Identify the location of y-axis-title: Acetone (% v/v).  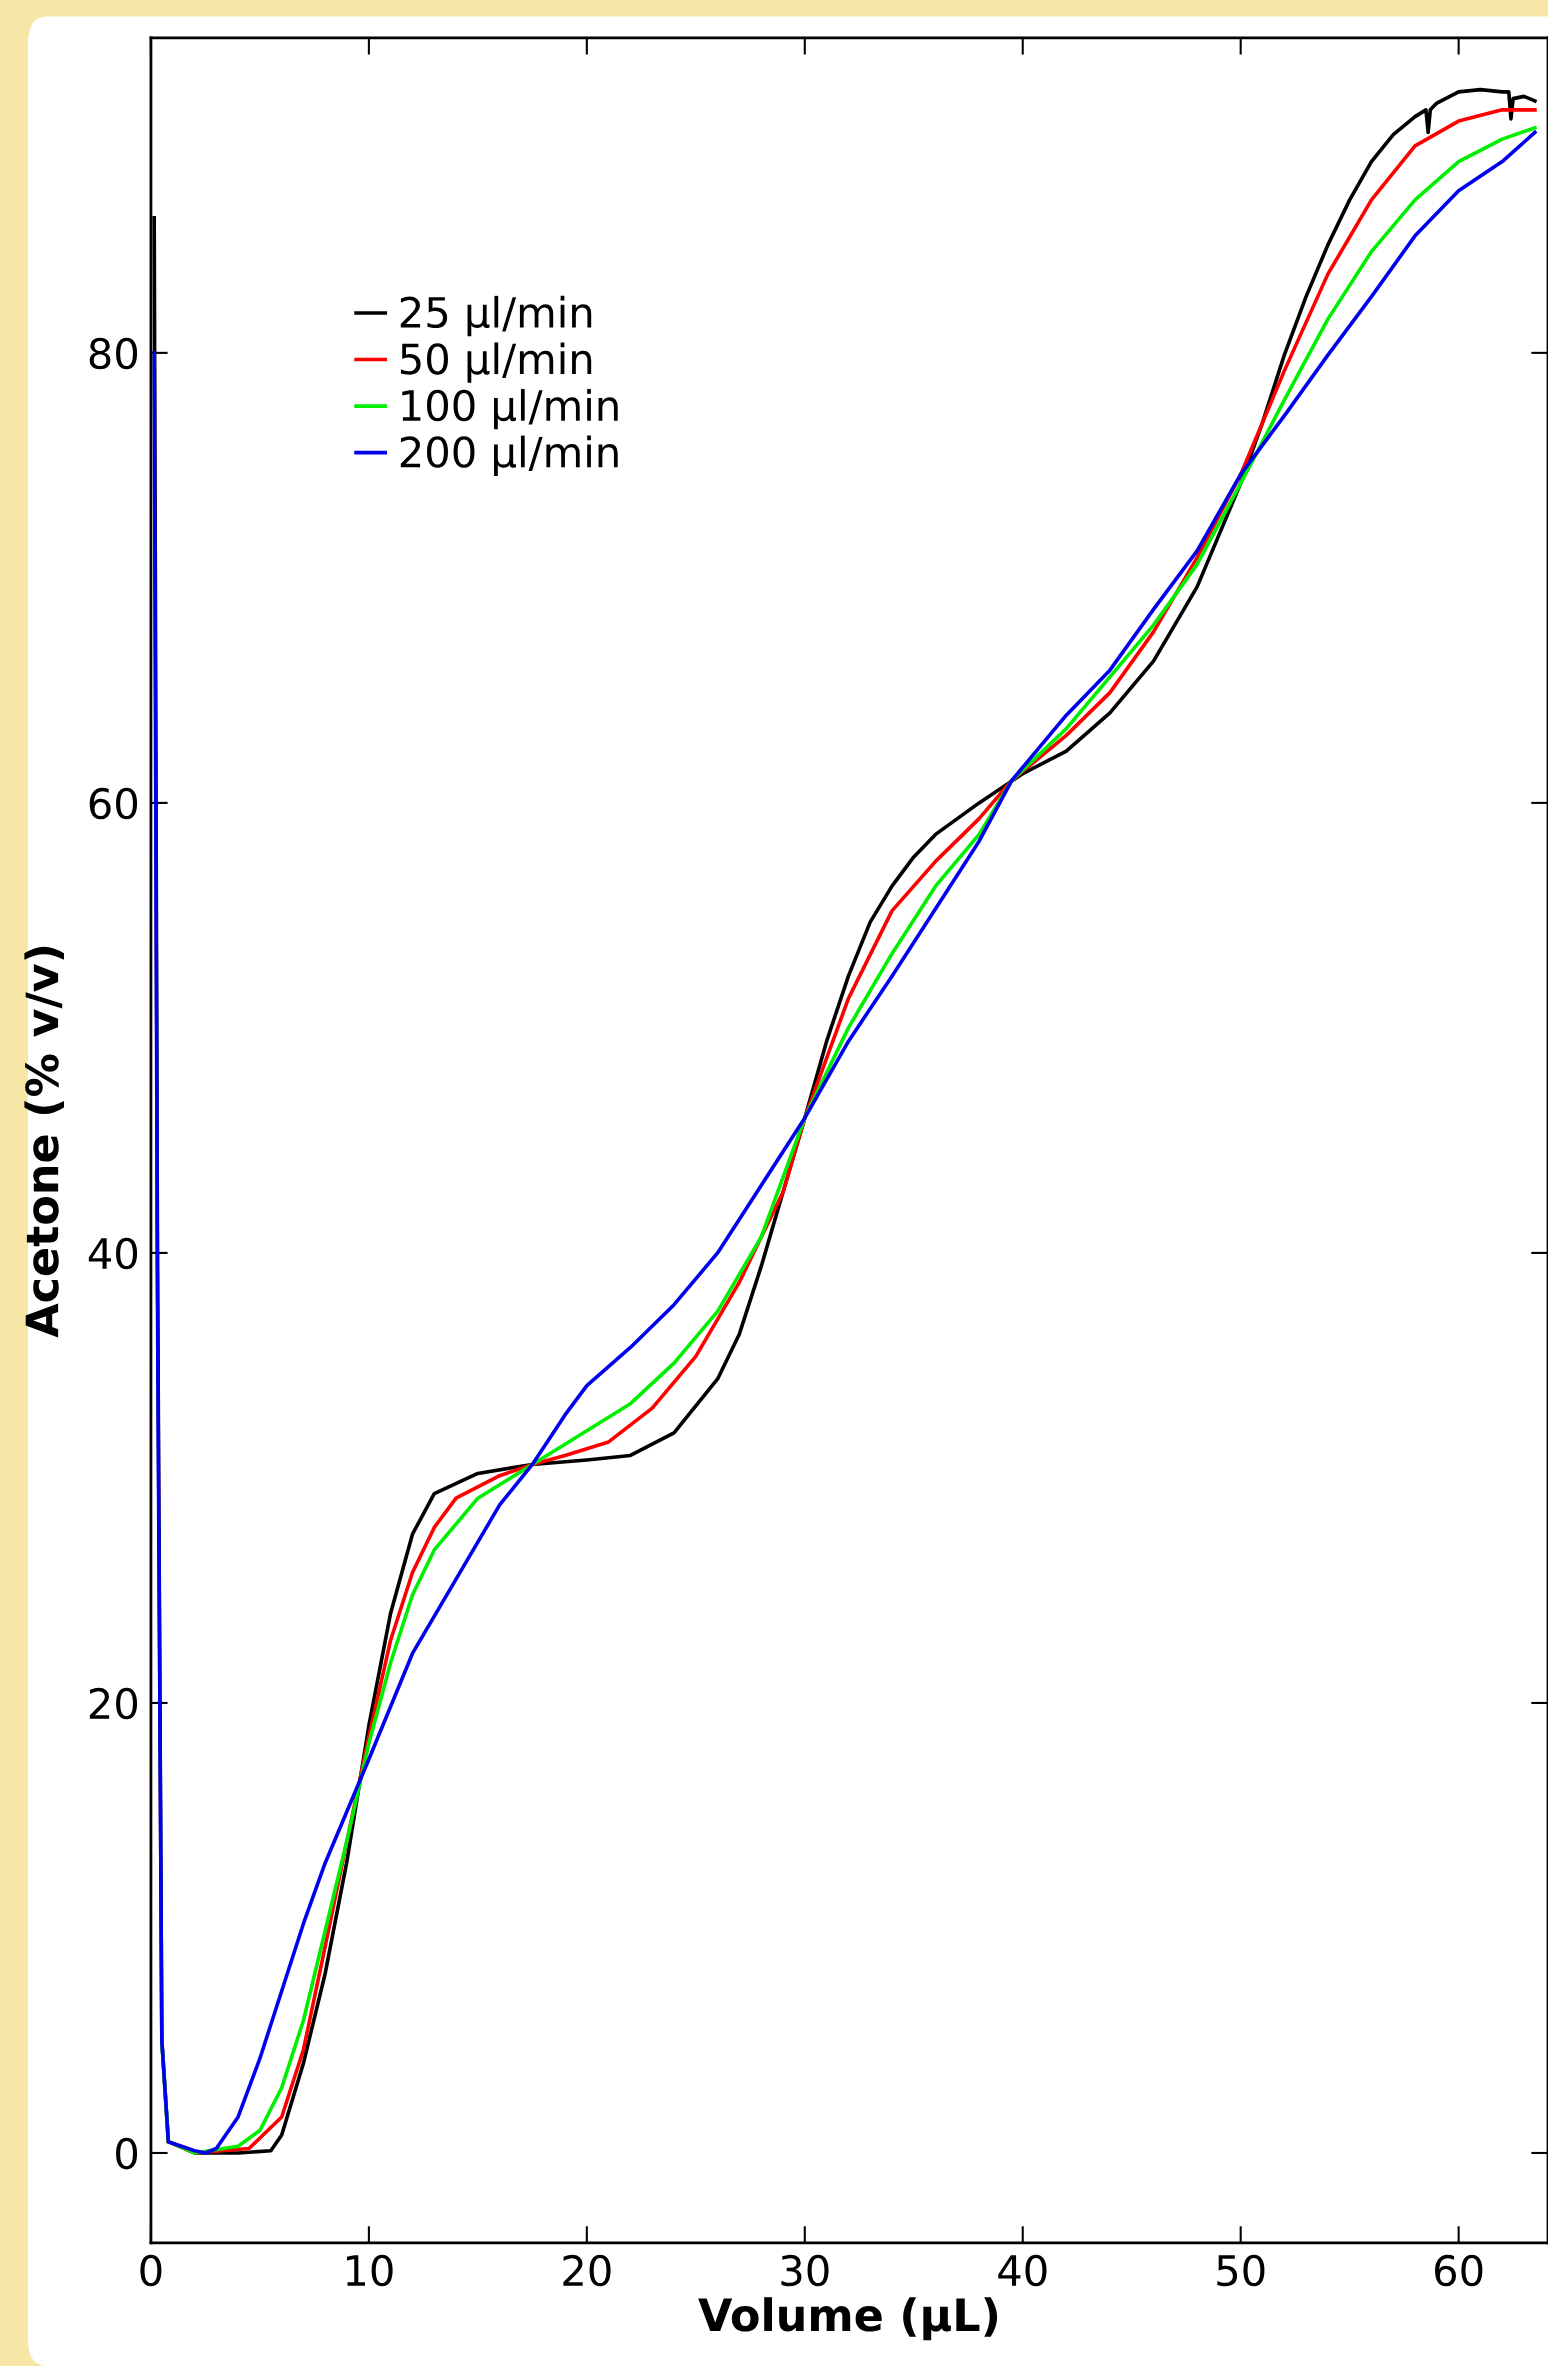
(44, 1142).